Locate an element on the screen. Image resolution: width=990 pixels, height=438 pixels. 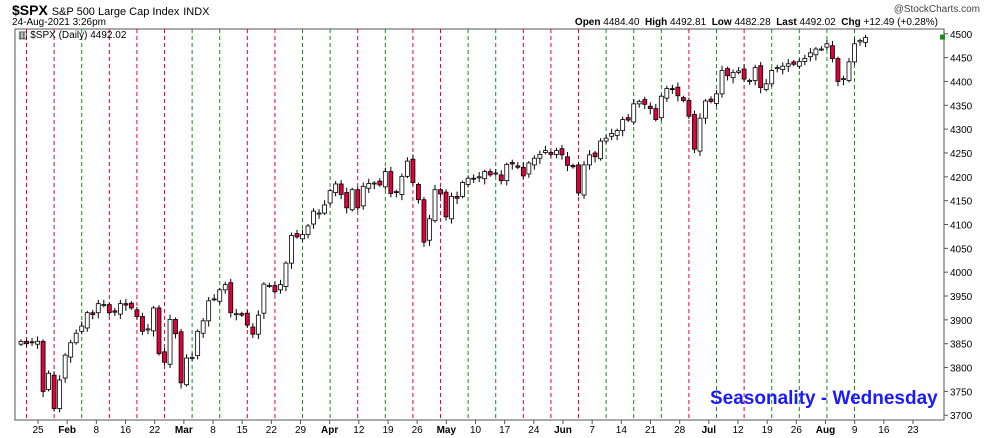
x-tick-label: 26 is located at coordinates (797, 430).